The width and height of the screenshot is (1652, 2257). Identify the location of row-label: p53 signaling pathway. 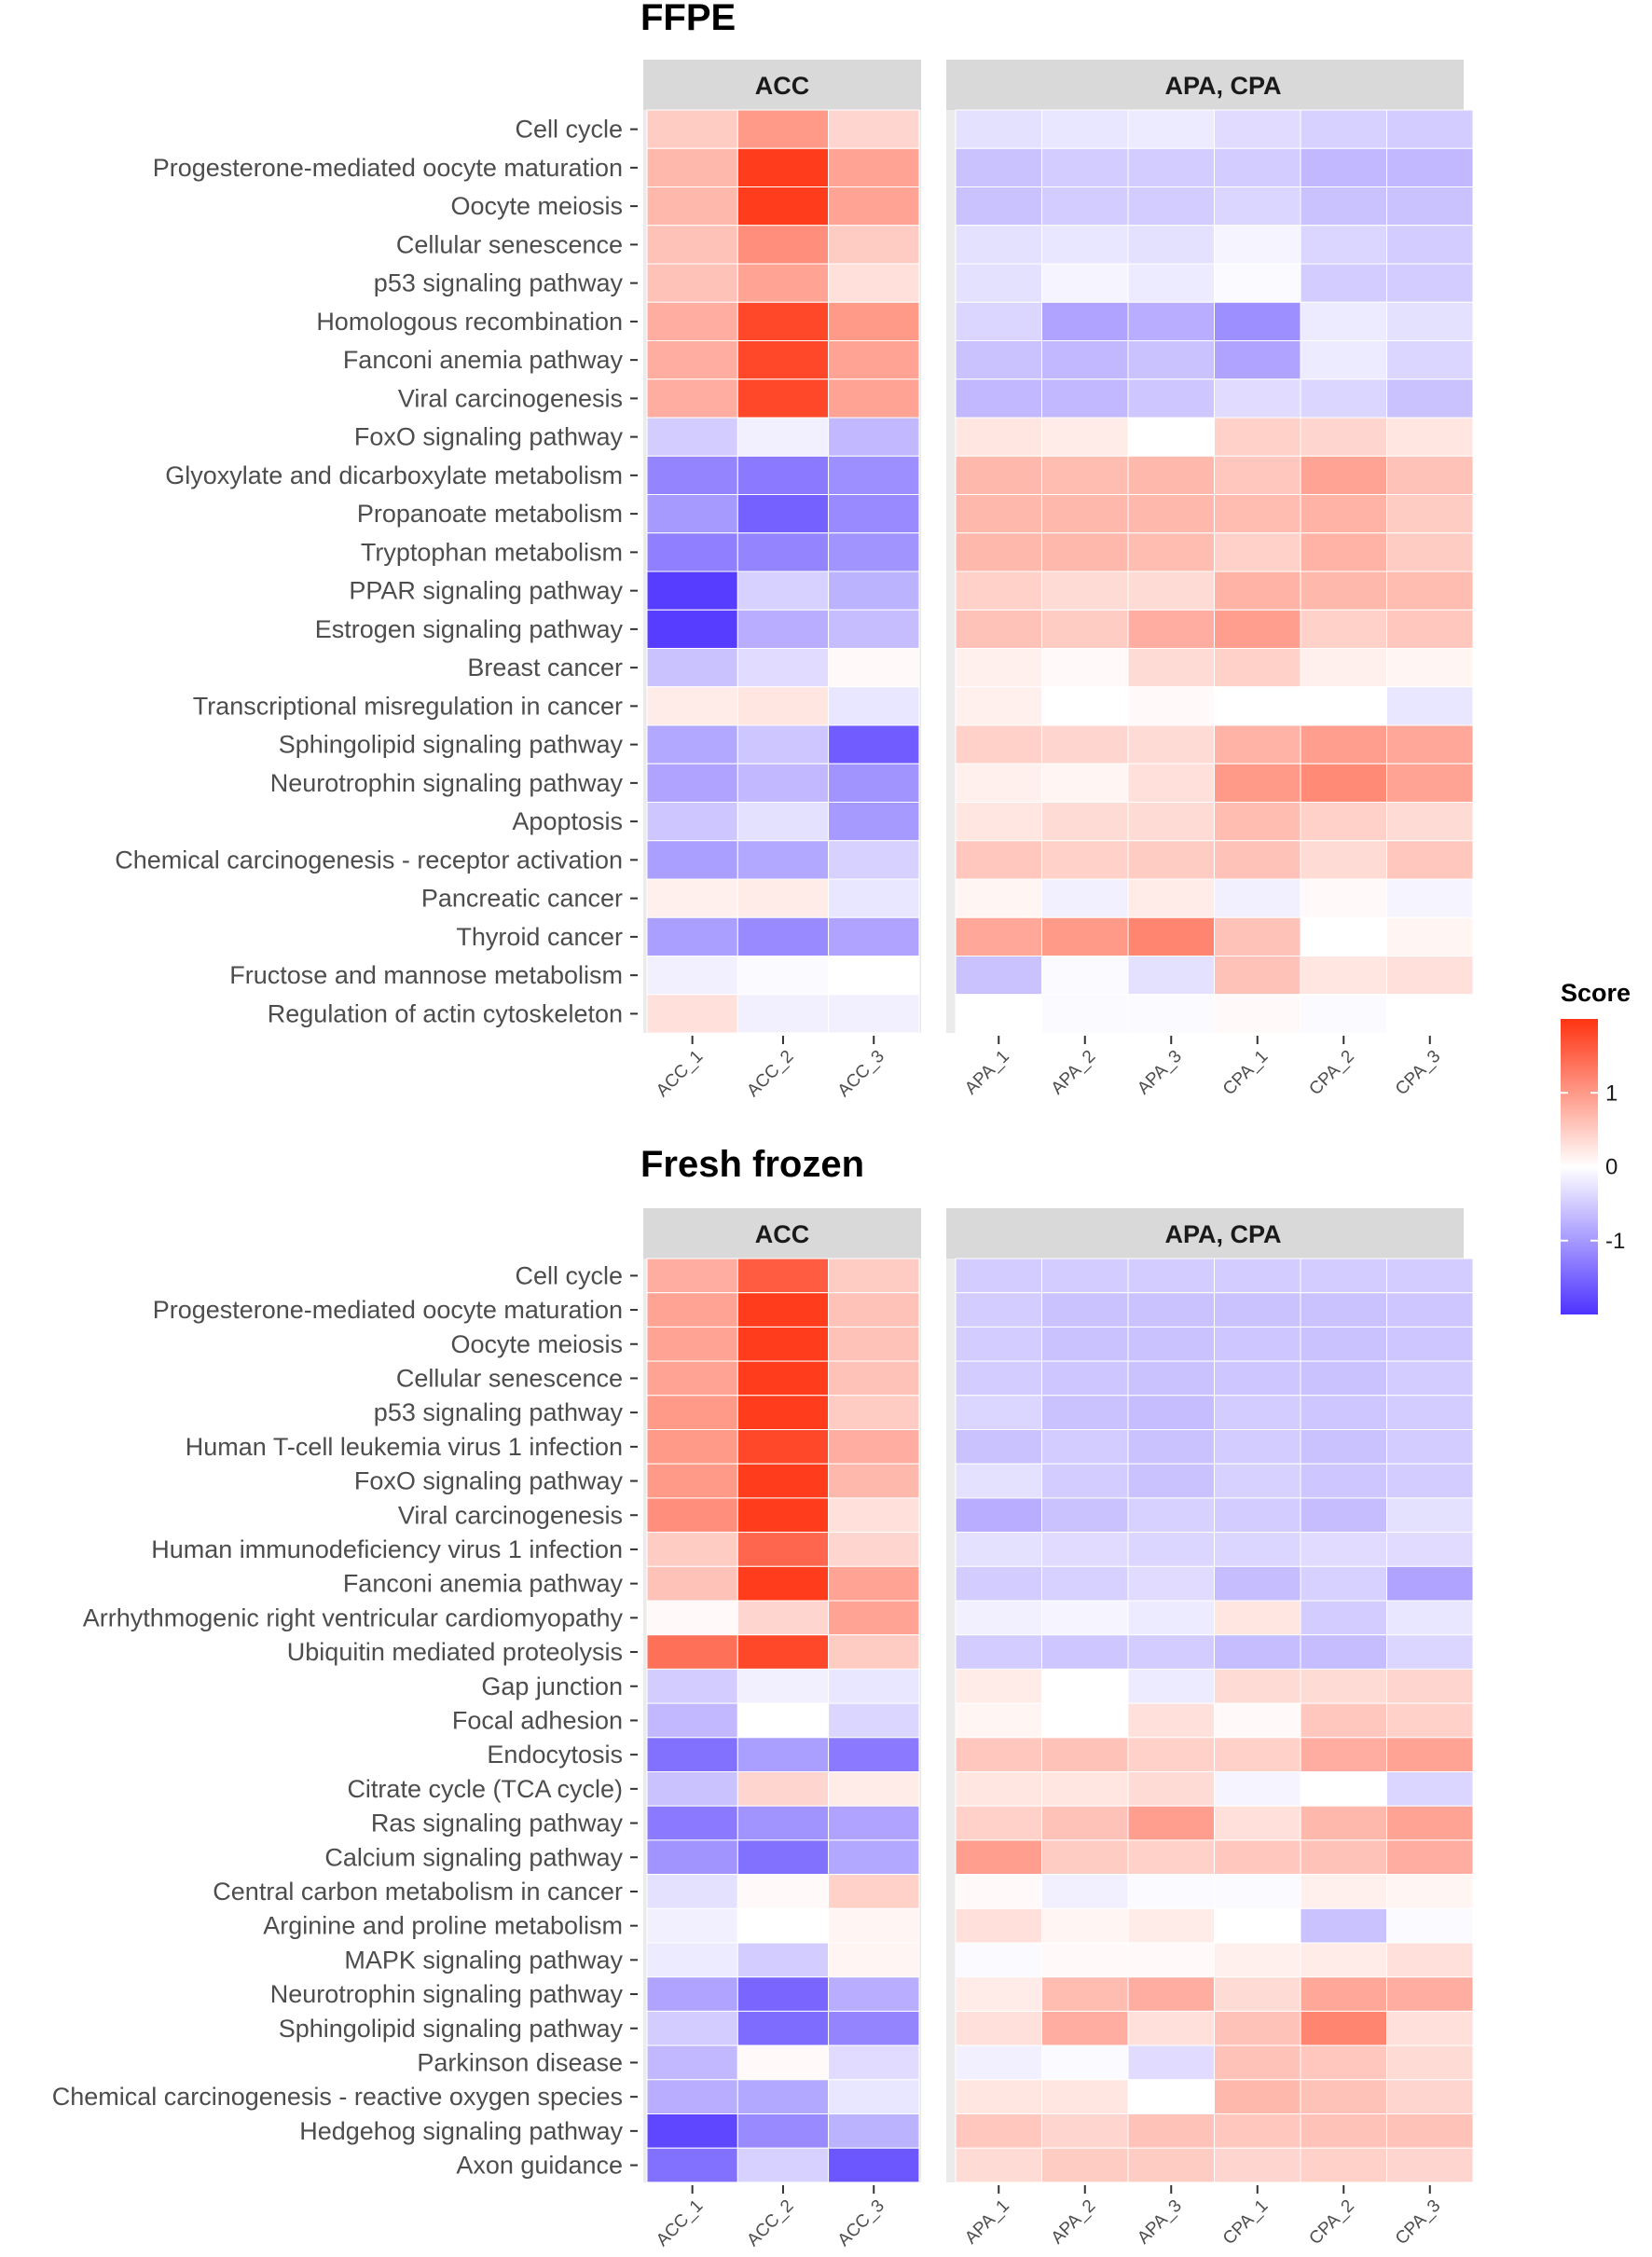
(499, 283).